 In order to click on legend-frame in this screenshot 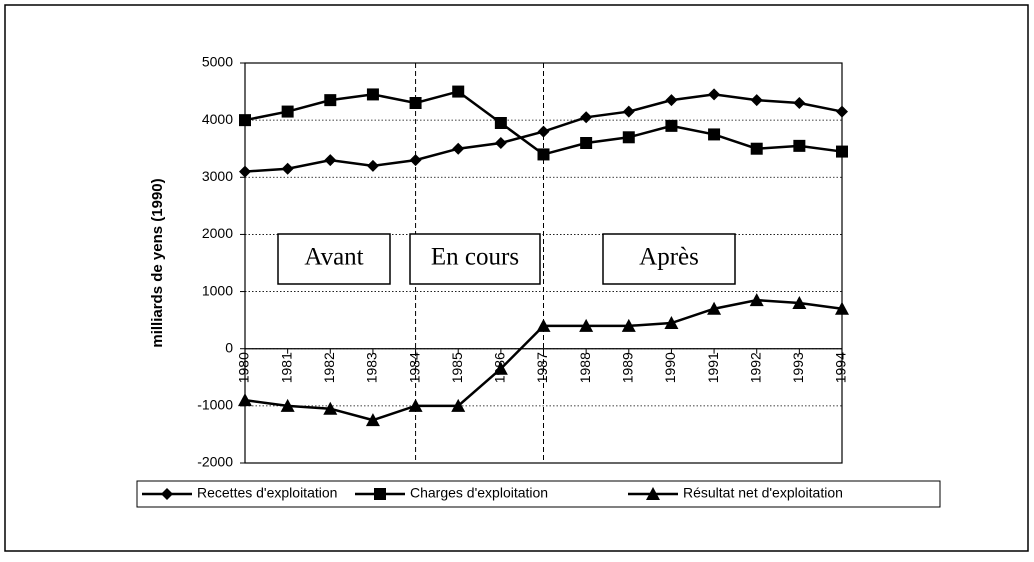, I will do `click(538, 494)`.